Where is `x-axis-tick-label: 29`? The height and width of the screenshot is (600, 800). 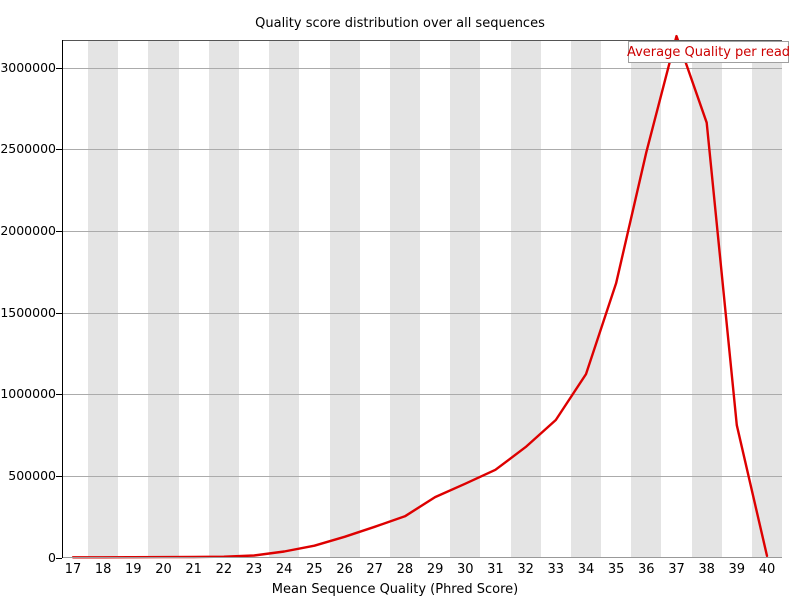
x-axis-tick-label: 29 is located at coordinates (435, 569).